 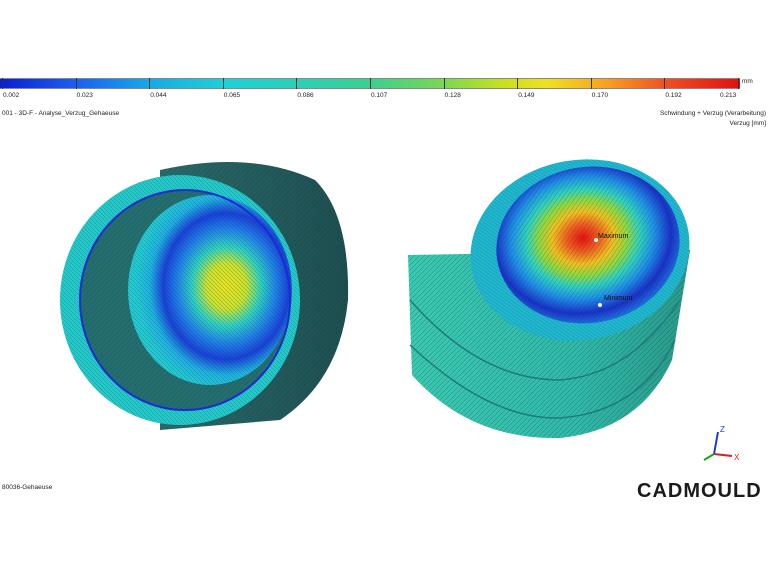 What do you see at coordinates (600, 95) in the screenshot?
I see `color-scale-tick-label: 0.170` at bounding box center [600, 95].